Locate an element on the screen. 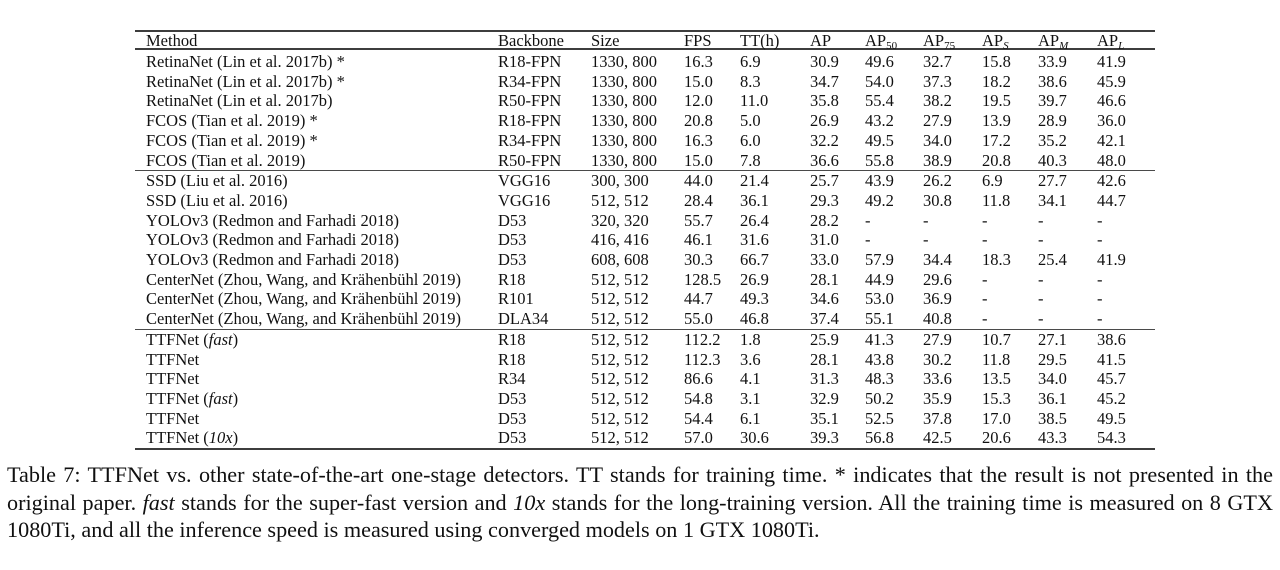 The image size is (1280, 570). cell-fps: 12.0 is located at coordinates (698, 101).